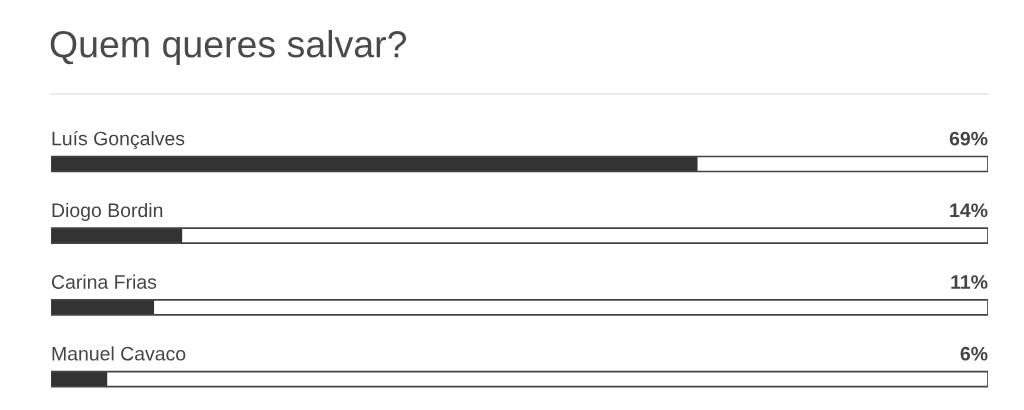 Image resolution: width=1024 pixels, height=410 pixels. I want to click on y-tick-label: Diogo Bordin, so click(107, 212).